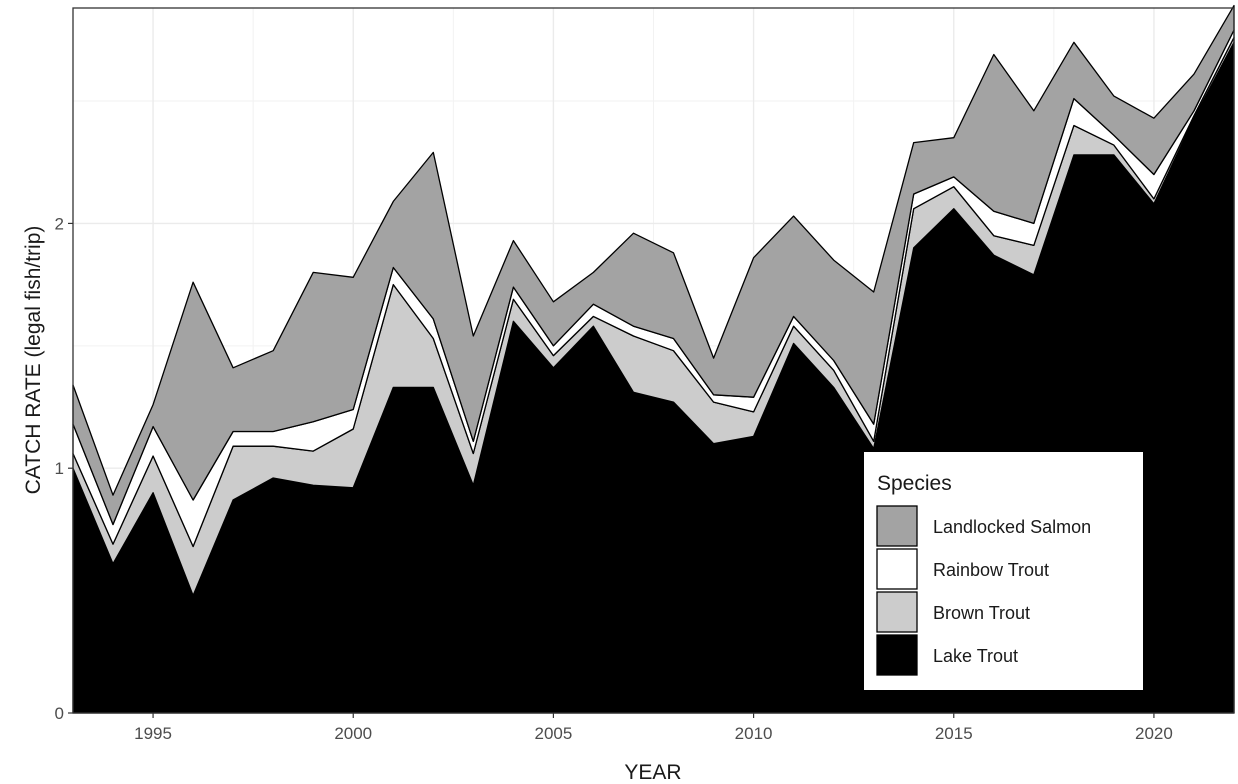 Image resolution: width=1238 pixels, height=784 pixels. Describe the element at coordinates (553, 733) in the screenshot. I see `x-tick-label: 2005` at that location.